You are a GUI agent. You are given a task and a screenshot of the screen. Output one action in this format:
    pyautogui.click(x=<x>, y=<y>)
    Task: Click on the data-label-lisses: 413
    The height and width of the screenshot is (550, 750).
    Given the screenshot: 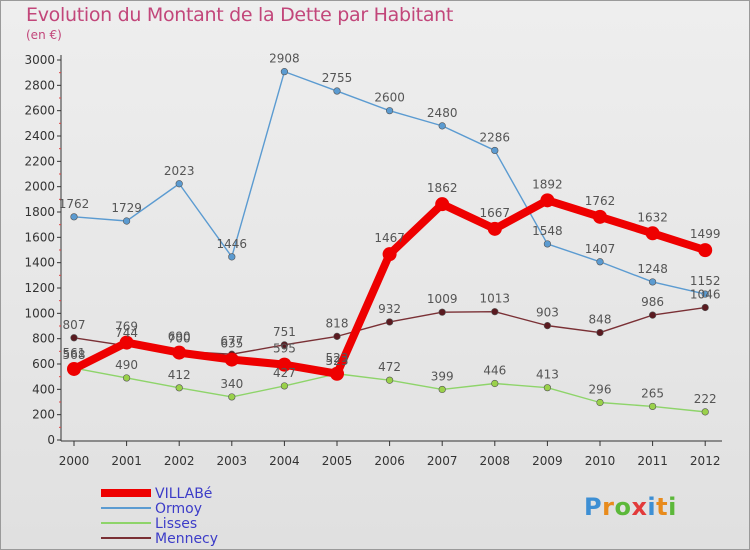 What is the action you would take?
    pyautogui.click(x=547, y=375)
    